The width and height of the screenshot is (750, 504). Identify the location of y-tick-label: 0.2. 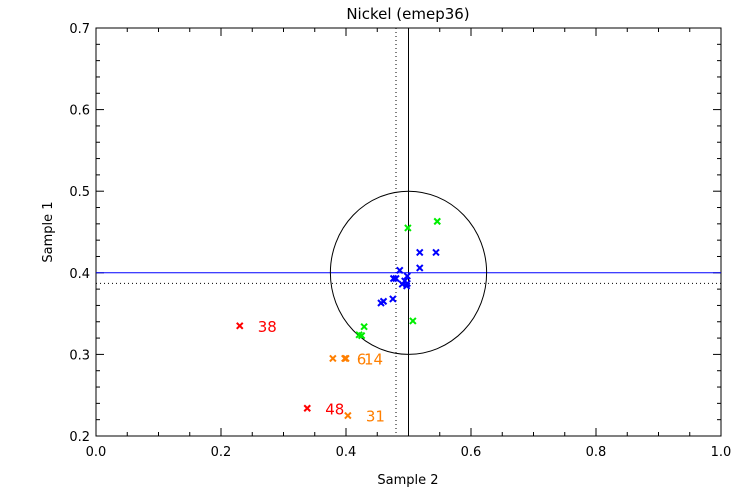
(79, 437).